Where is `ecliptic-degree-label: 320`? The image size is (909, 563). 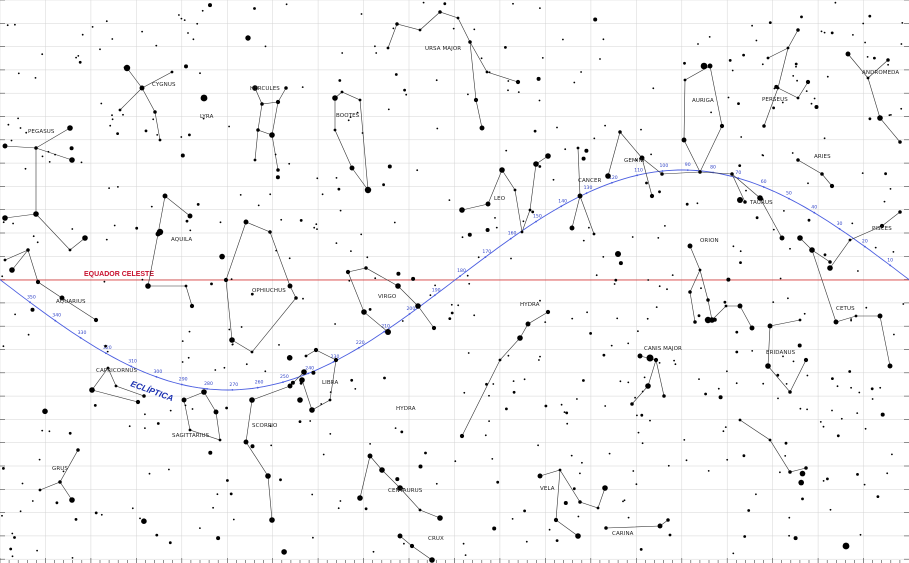 ecliptic-degree-label: 320 is located at coordinates (107, 348).